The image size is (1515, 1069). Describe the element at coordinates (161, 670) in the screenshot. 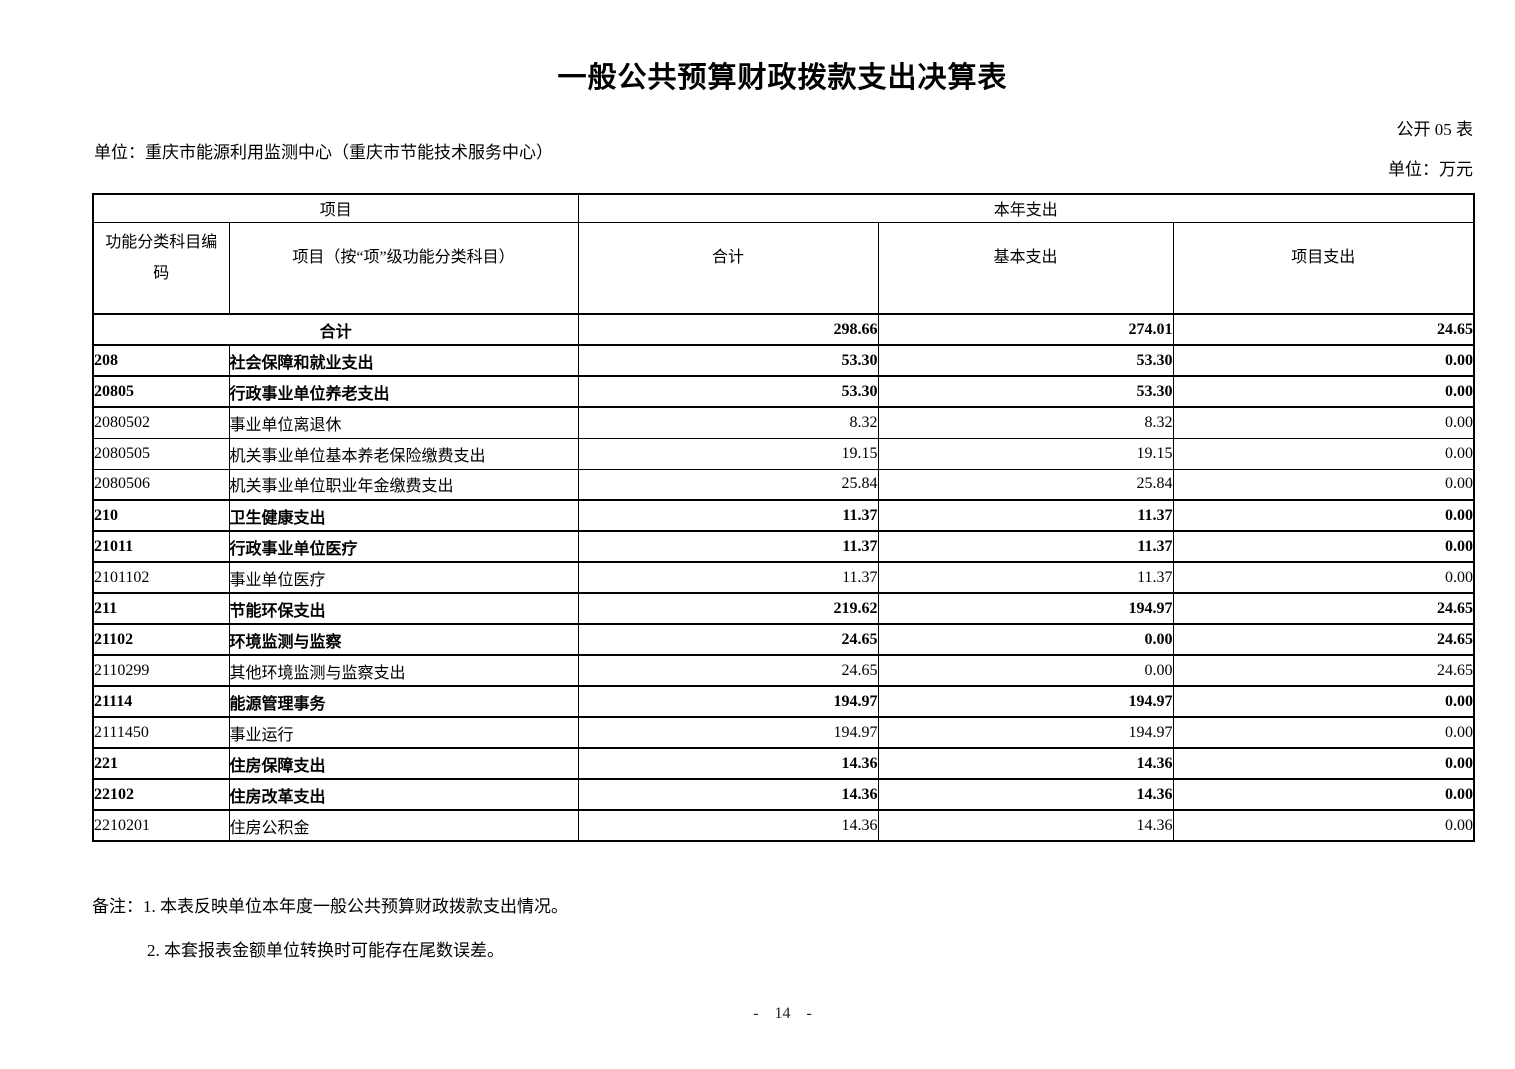

I see `row-code: 2110299` at that location.